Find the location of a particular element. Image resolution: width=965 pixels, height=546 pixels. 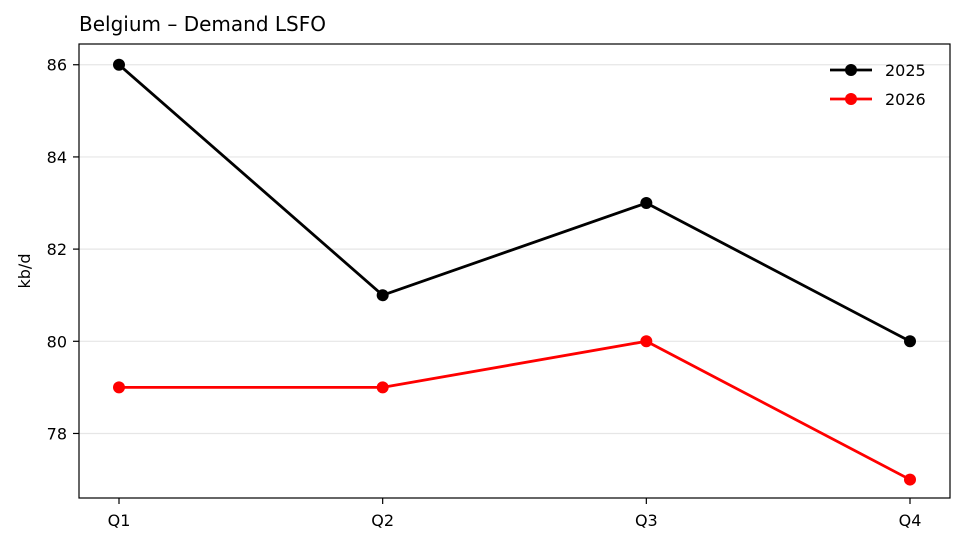

y-axis: 78 80 82 84 86 is located at coordinates (63, 250).